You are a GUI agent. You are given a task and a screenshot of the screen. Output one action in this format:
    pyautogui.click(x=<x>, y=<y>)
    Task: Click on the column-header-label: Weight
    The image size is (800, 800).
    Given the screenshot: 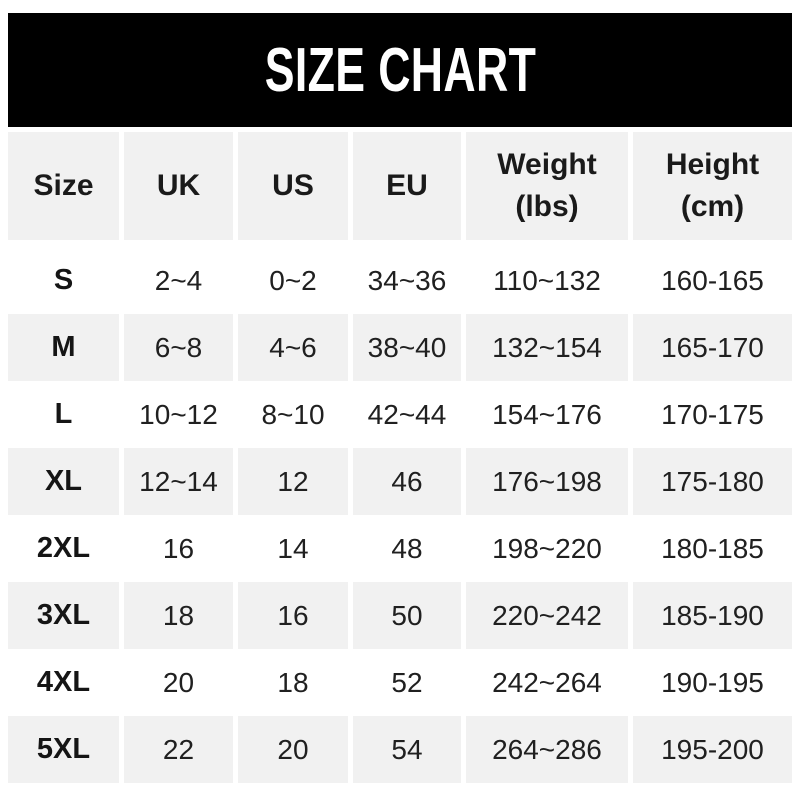 What is the action you would take?
    pyautogui.click(x=547, y=164)
    